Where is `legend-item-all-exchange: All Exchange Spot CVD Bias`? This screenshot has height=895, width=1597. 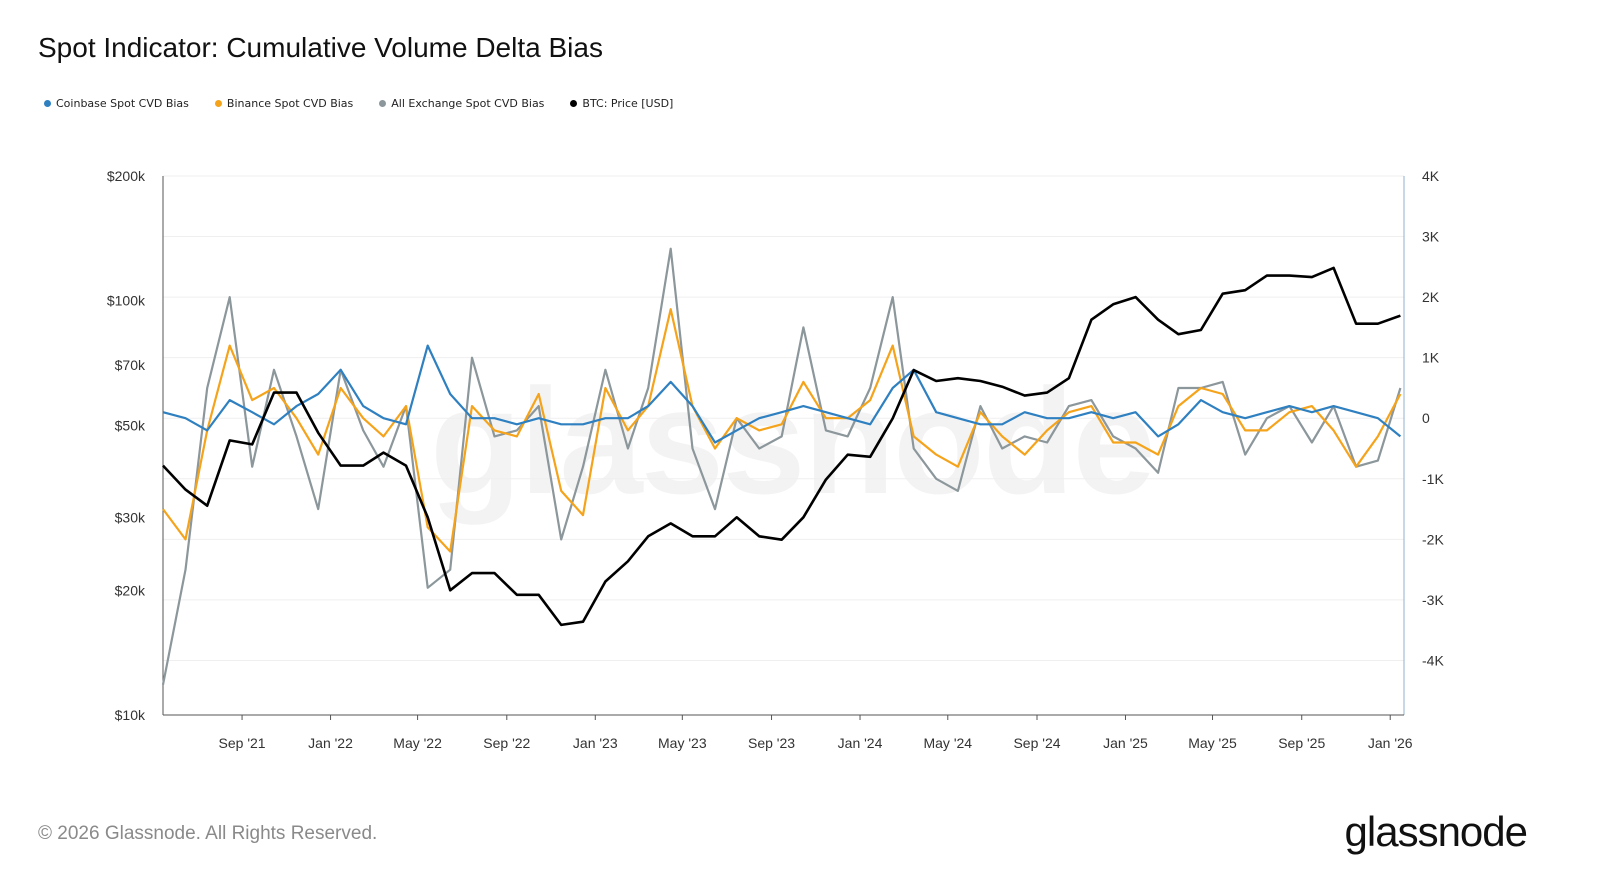 legend-item-all-exchange: All Exchange Spot CVD Bias is located at coordinates (461, 103).